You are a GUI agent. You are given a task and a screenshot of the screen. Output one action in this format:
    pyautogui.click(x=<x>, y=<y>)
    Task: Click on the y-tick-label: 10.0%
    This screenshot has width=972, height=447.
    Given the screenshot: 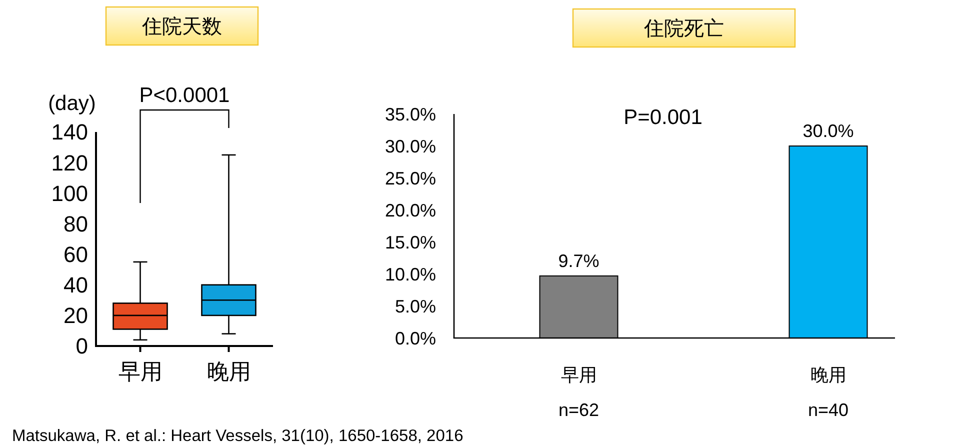 What is the action you would take?
    pyautogui.click(x=410, y=274)
    